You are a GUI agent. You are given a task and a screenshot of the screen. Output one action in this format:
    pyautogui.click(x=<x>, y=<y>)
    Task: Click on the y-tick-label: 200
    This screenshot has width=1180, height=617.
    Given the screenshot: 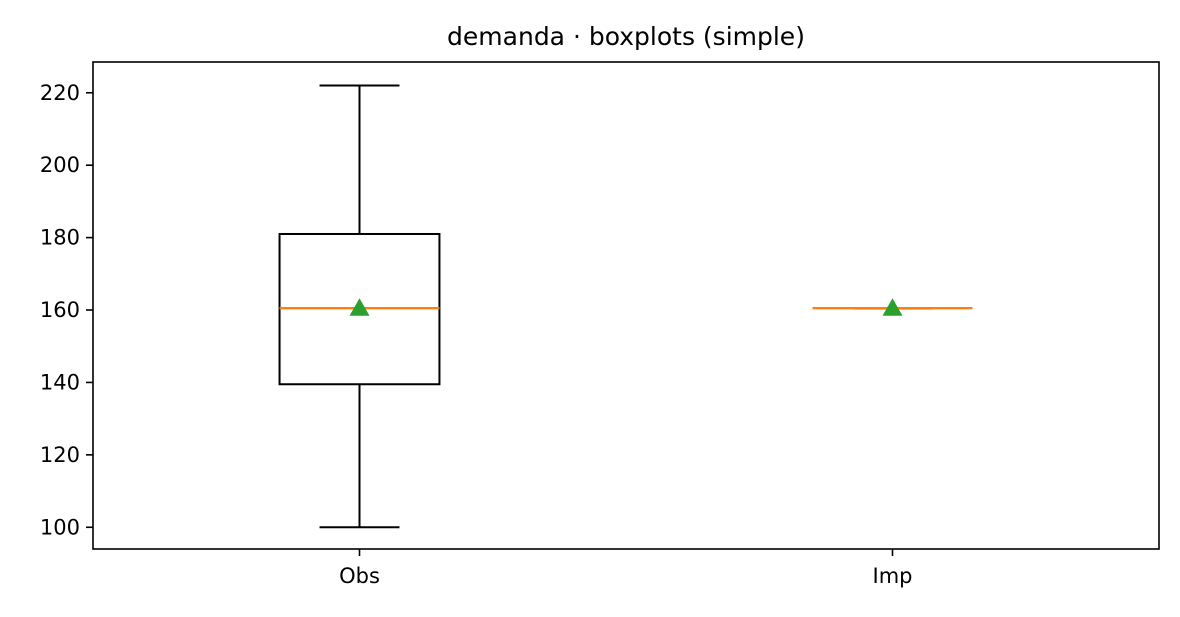 What is the action you would take?
    pyautogui.click(x=60, y=165)
    